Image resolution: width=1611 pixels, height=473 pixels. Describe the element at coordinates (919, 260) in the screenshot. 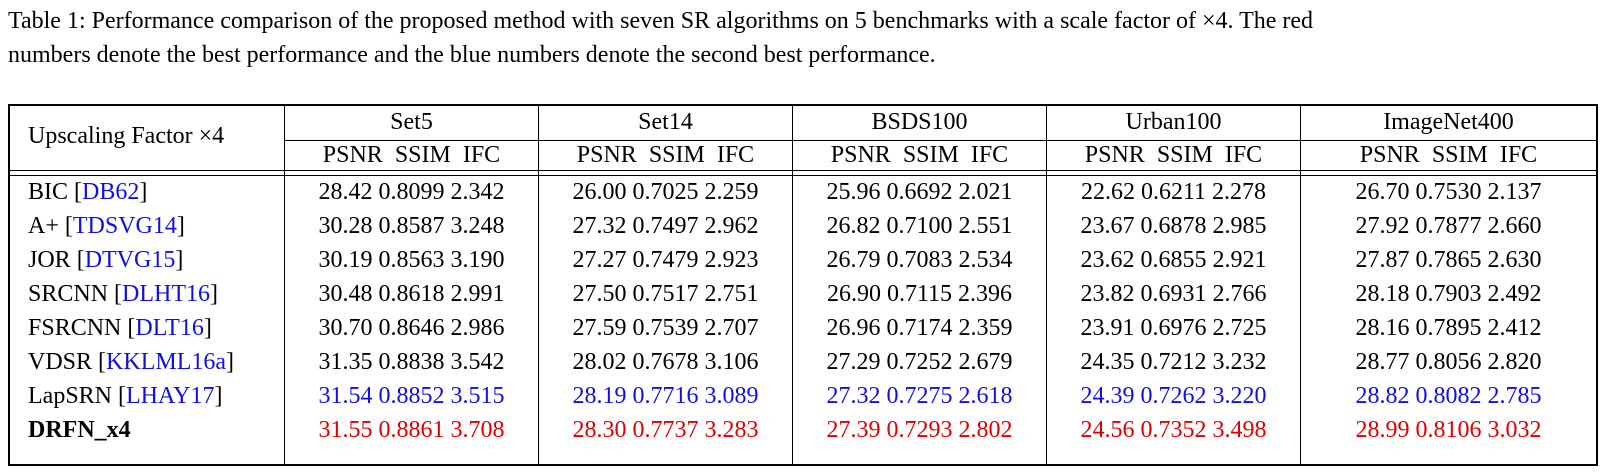

I see `metric-values-cell: 26.79 0.7083 2.534` at that location.